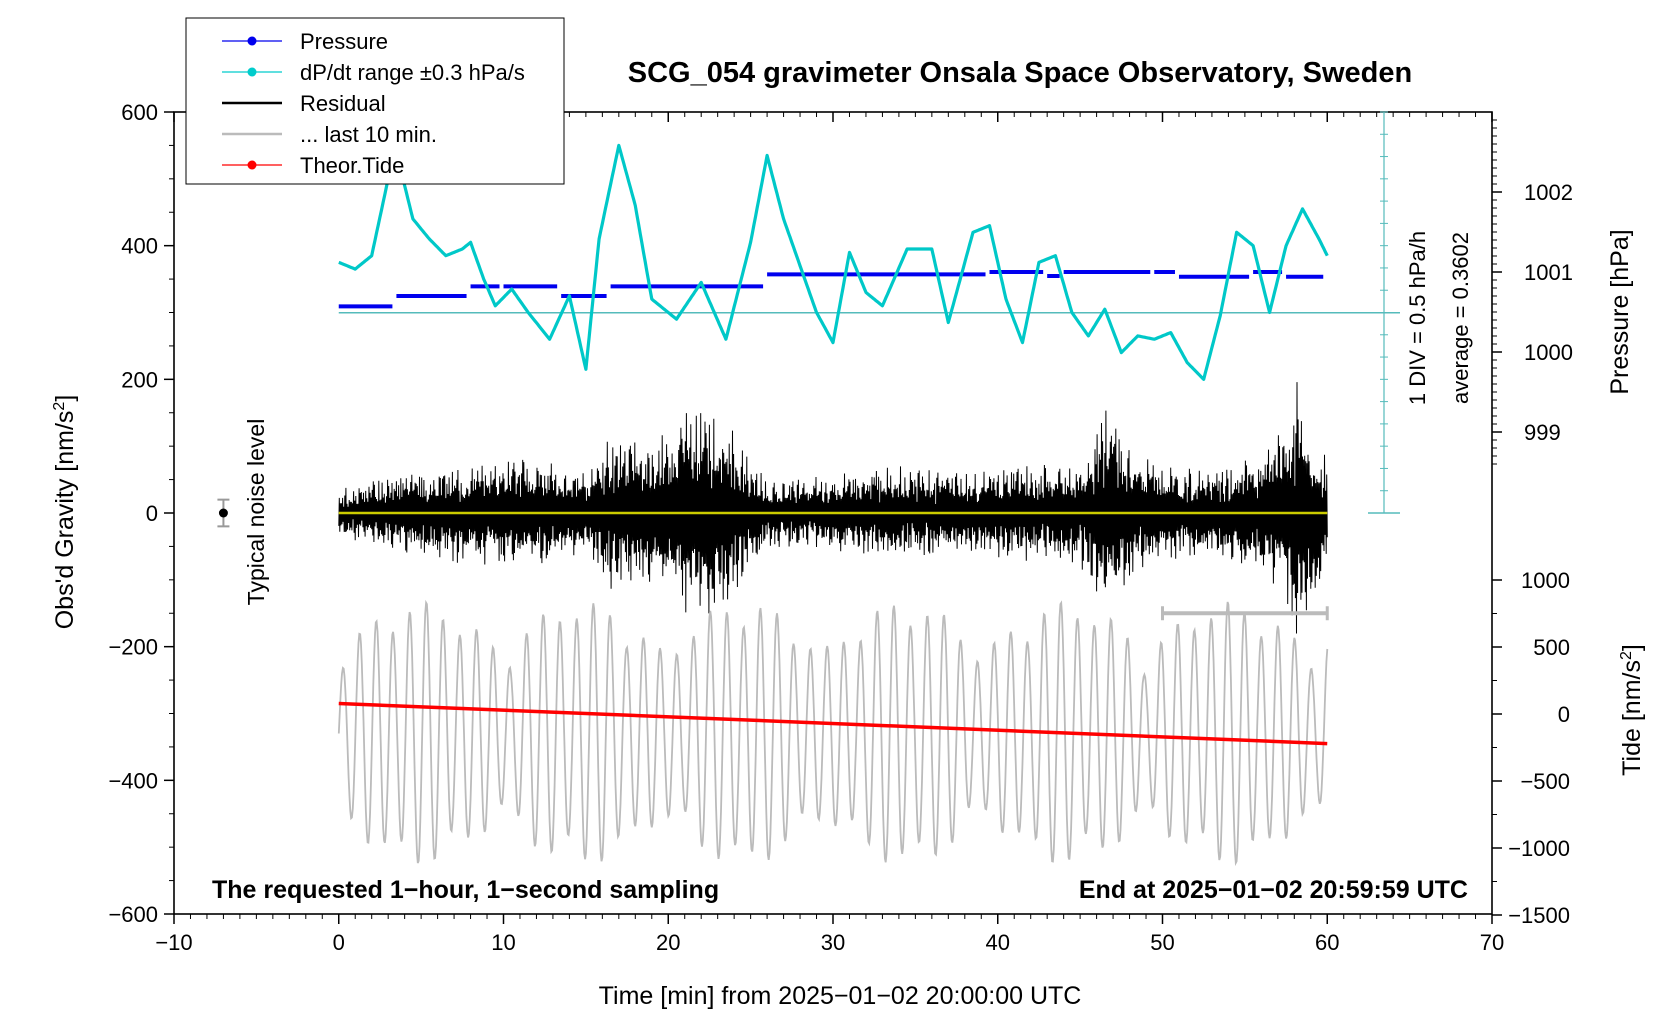 Image resolution: width=1676 pixels, height=1020 pixels. Describe the element at coordinates (412, 72) in the screenshot. I see `legend-label: dP/dt range ±0.3 hPa/s` at that location.